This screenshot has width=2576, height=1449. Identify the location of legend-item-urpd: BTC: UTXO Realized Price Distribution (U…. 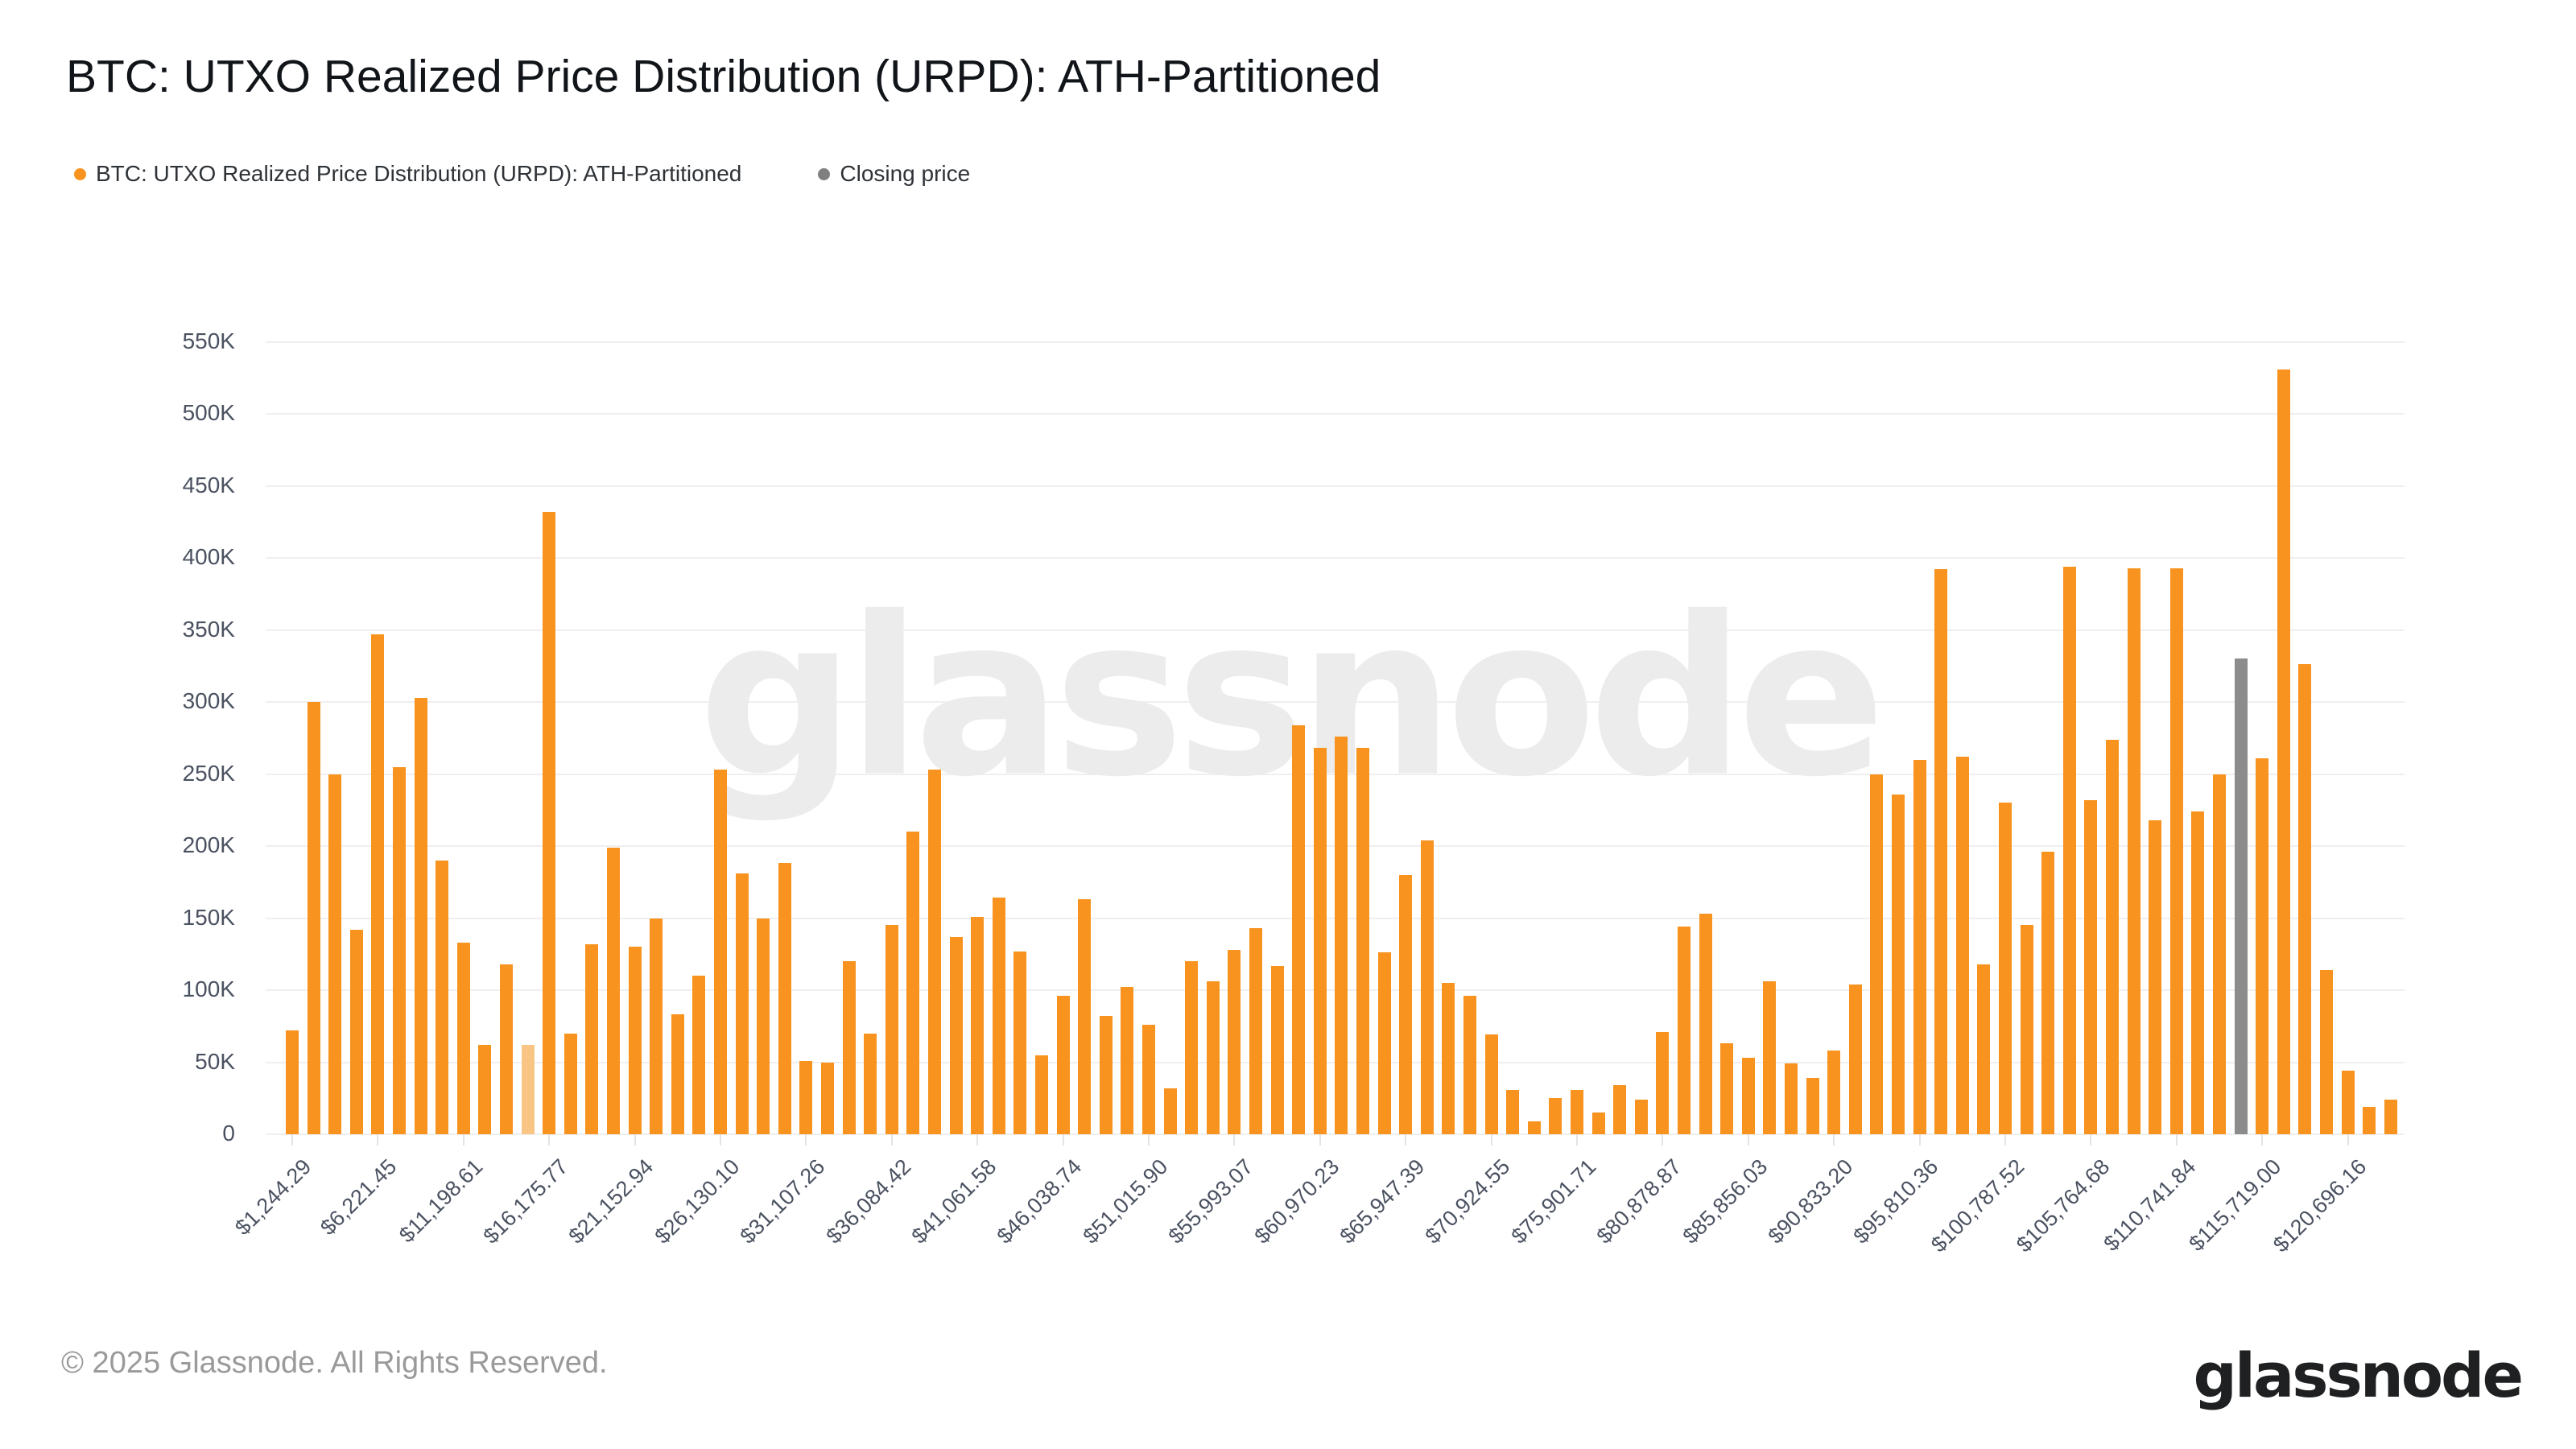
(407, 174).